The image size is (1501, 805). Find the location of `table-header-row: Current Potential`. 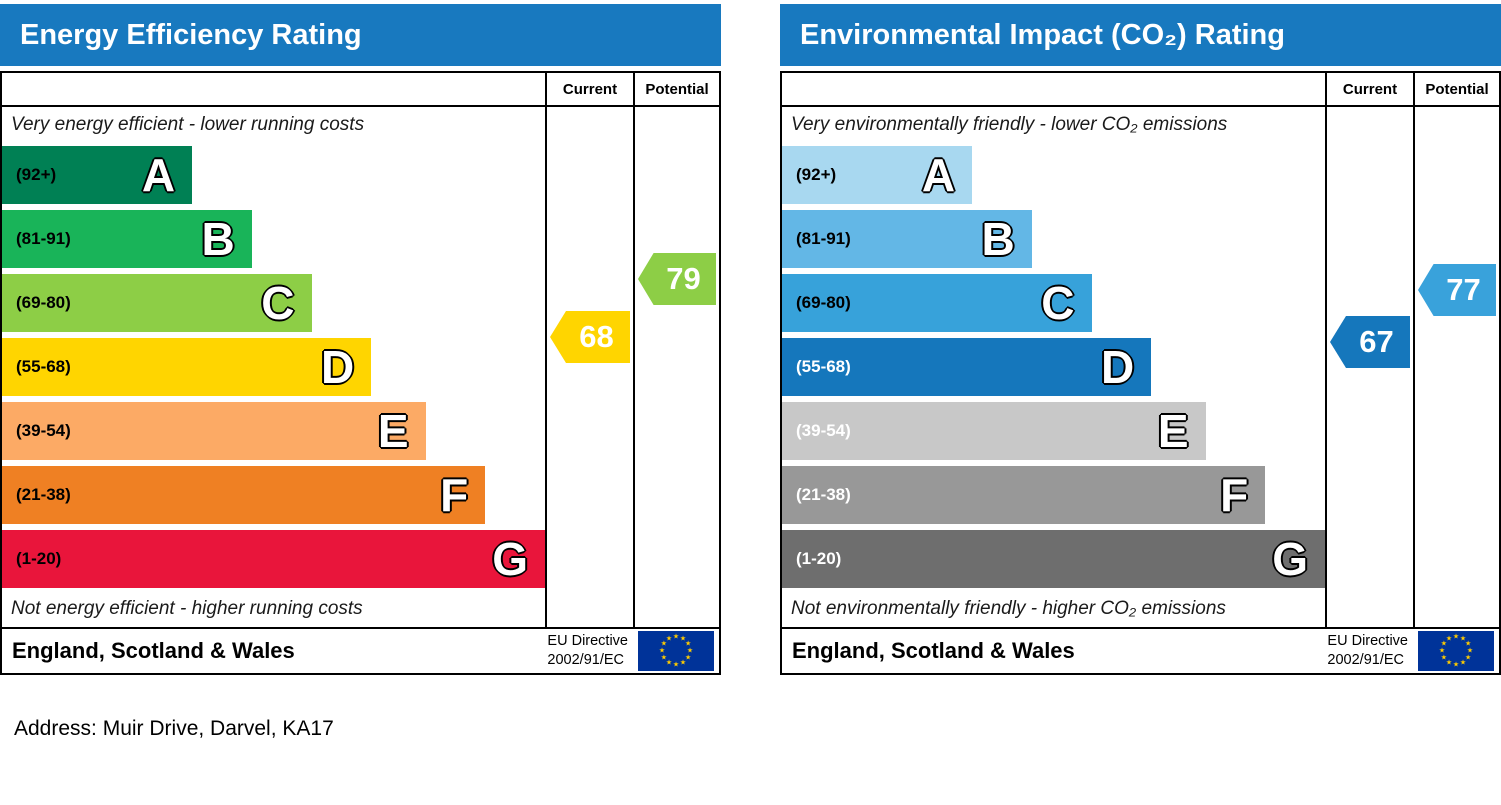

table-header-row: Current Potential is located at coordinates (1140, 90).